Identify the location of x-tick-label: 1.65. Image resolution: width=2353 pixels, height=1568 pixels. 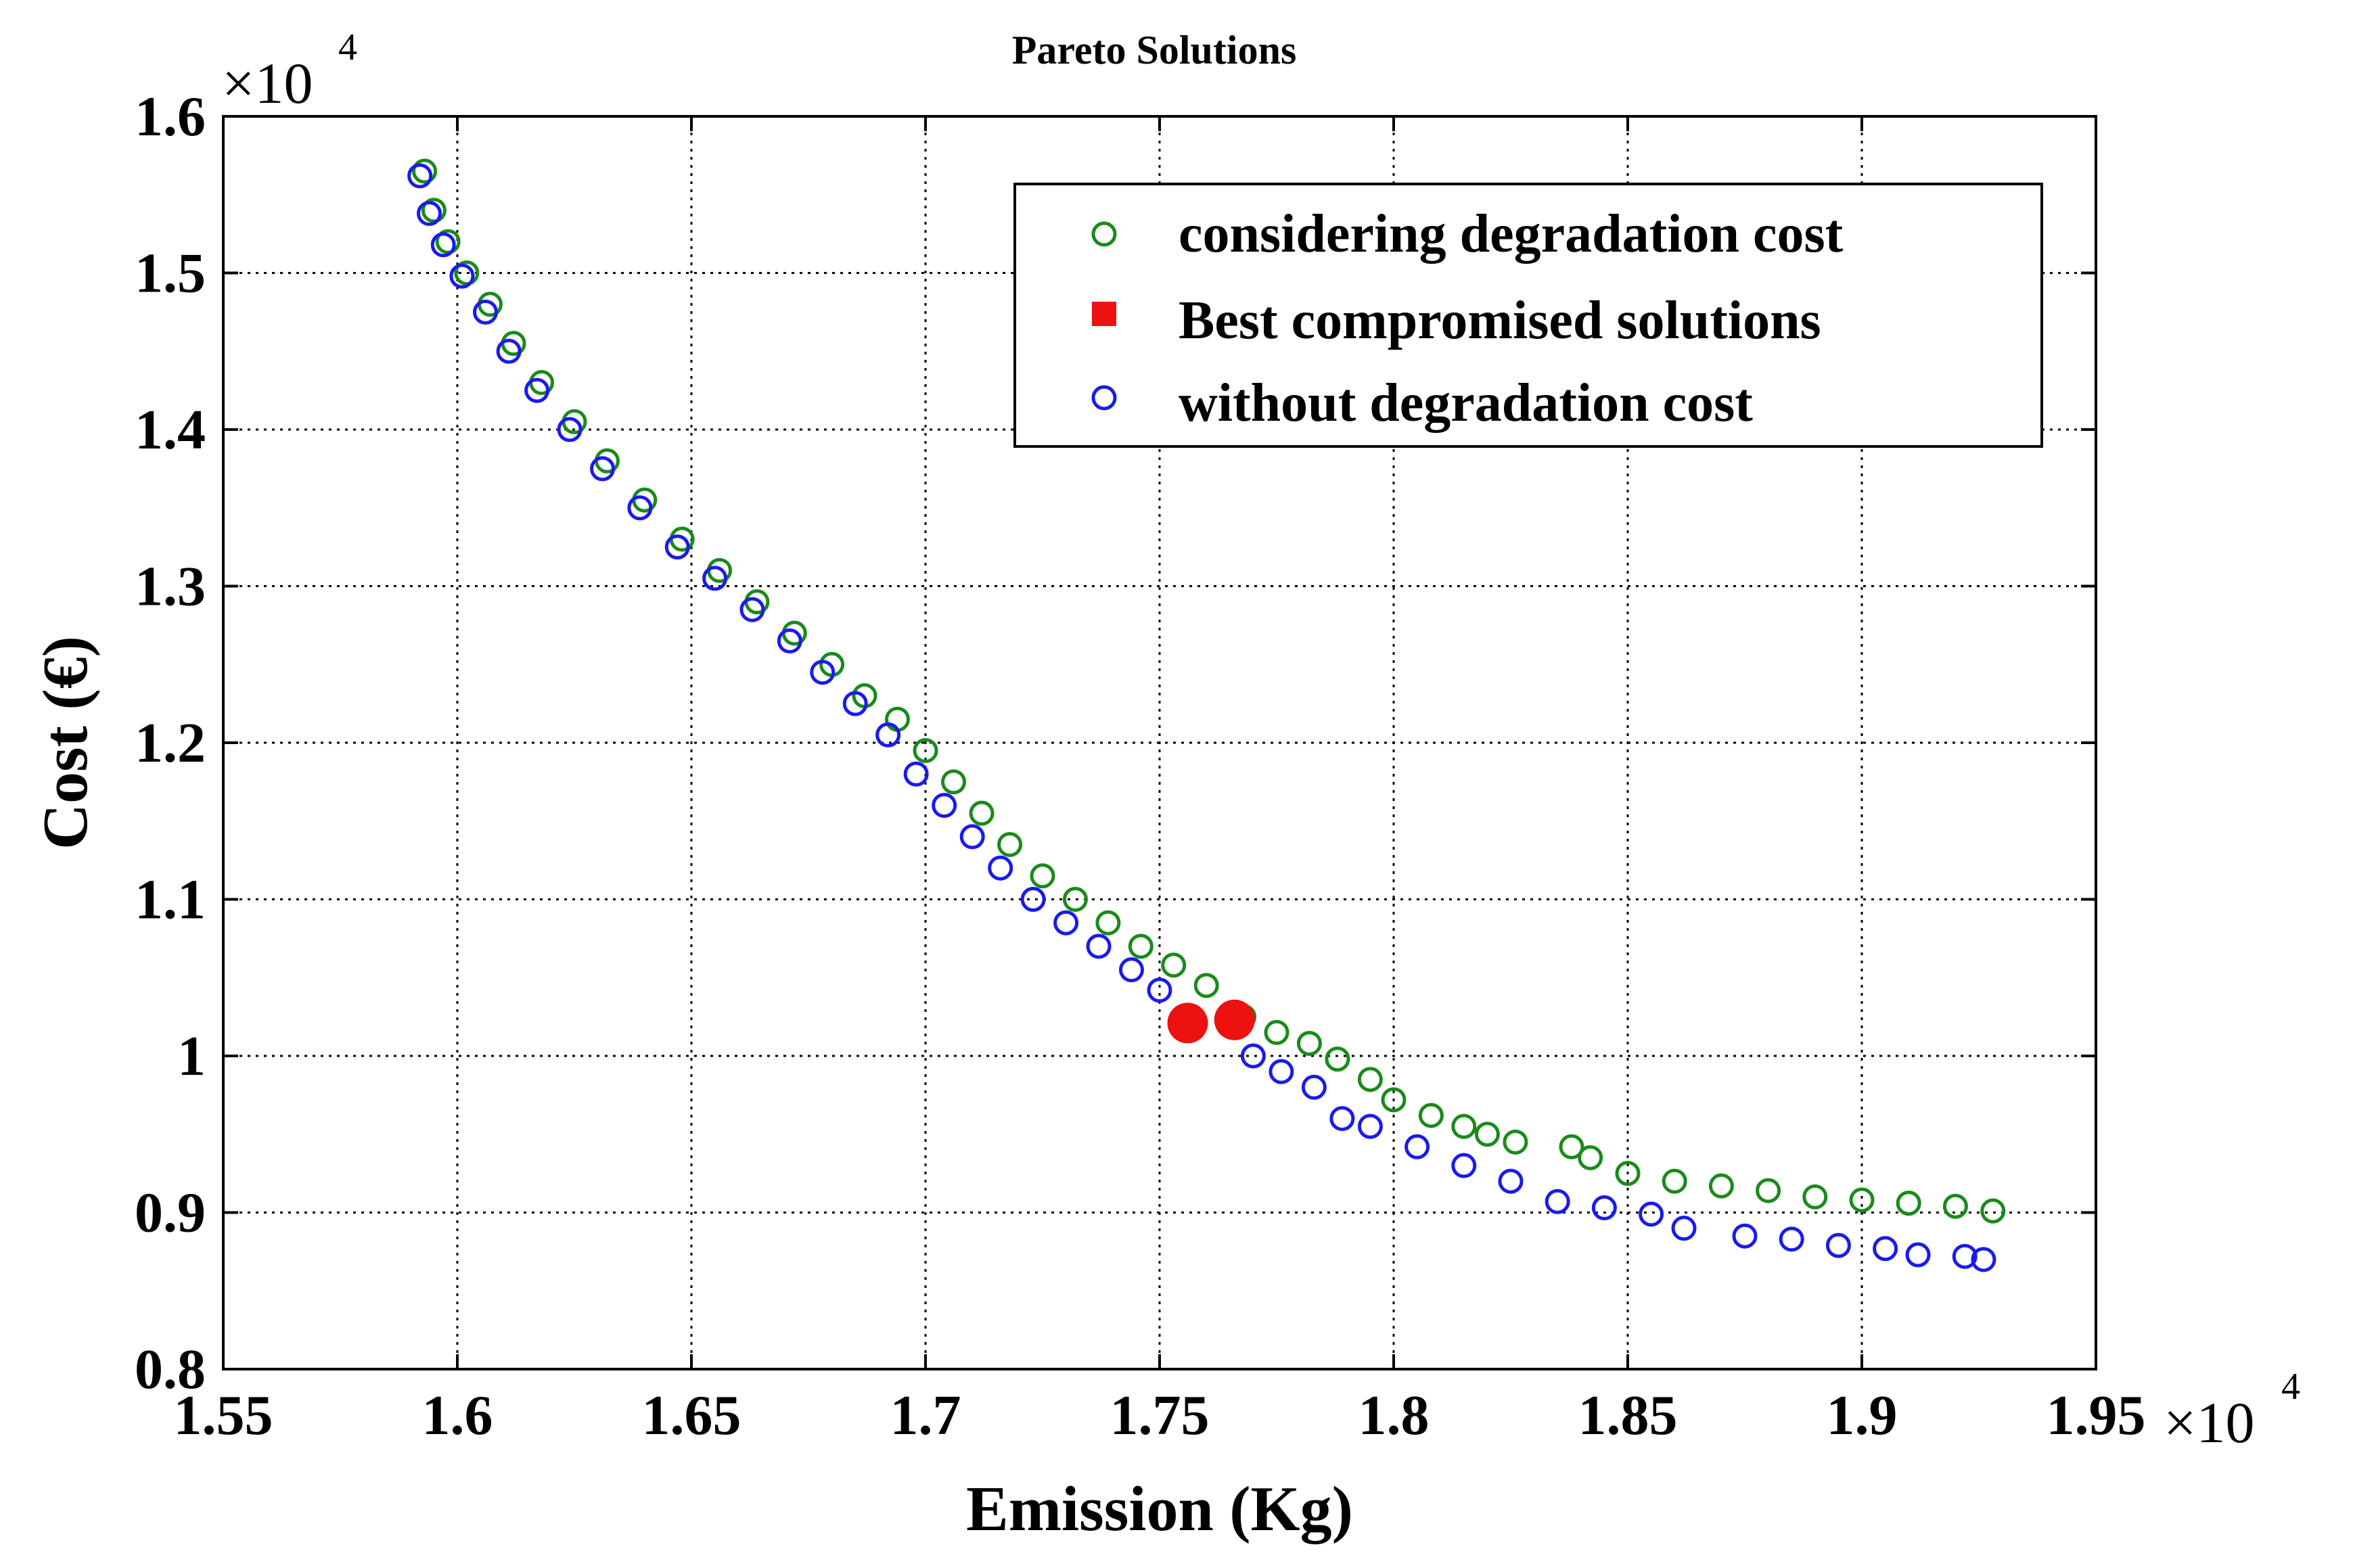
(691, 1416).